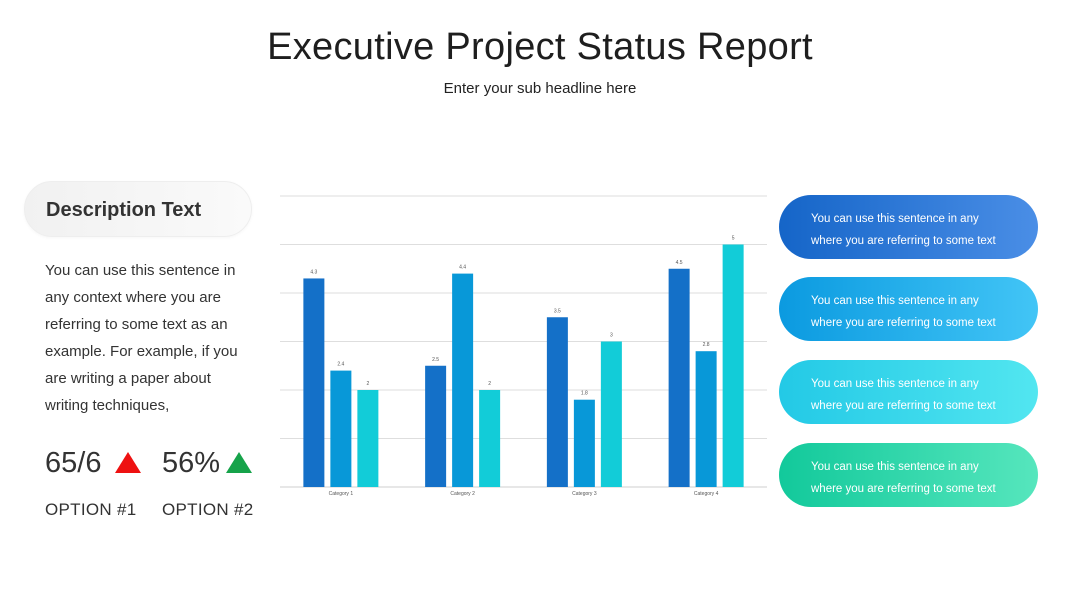 This screenshot has width=1080, height=608. What do you see at coordinates (91, 509) in the screenshot?
I see `option-label-1: OPTION #1` at bounding box center [91, 509].